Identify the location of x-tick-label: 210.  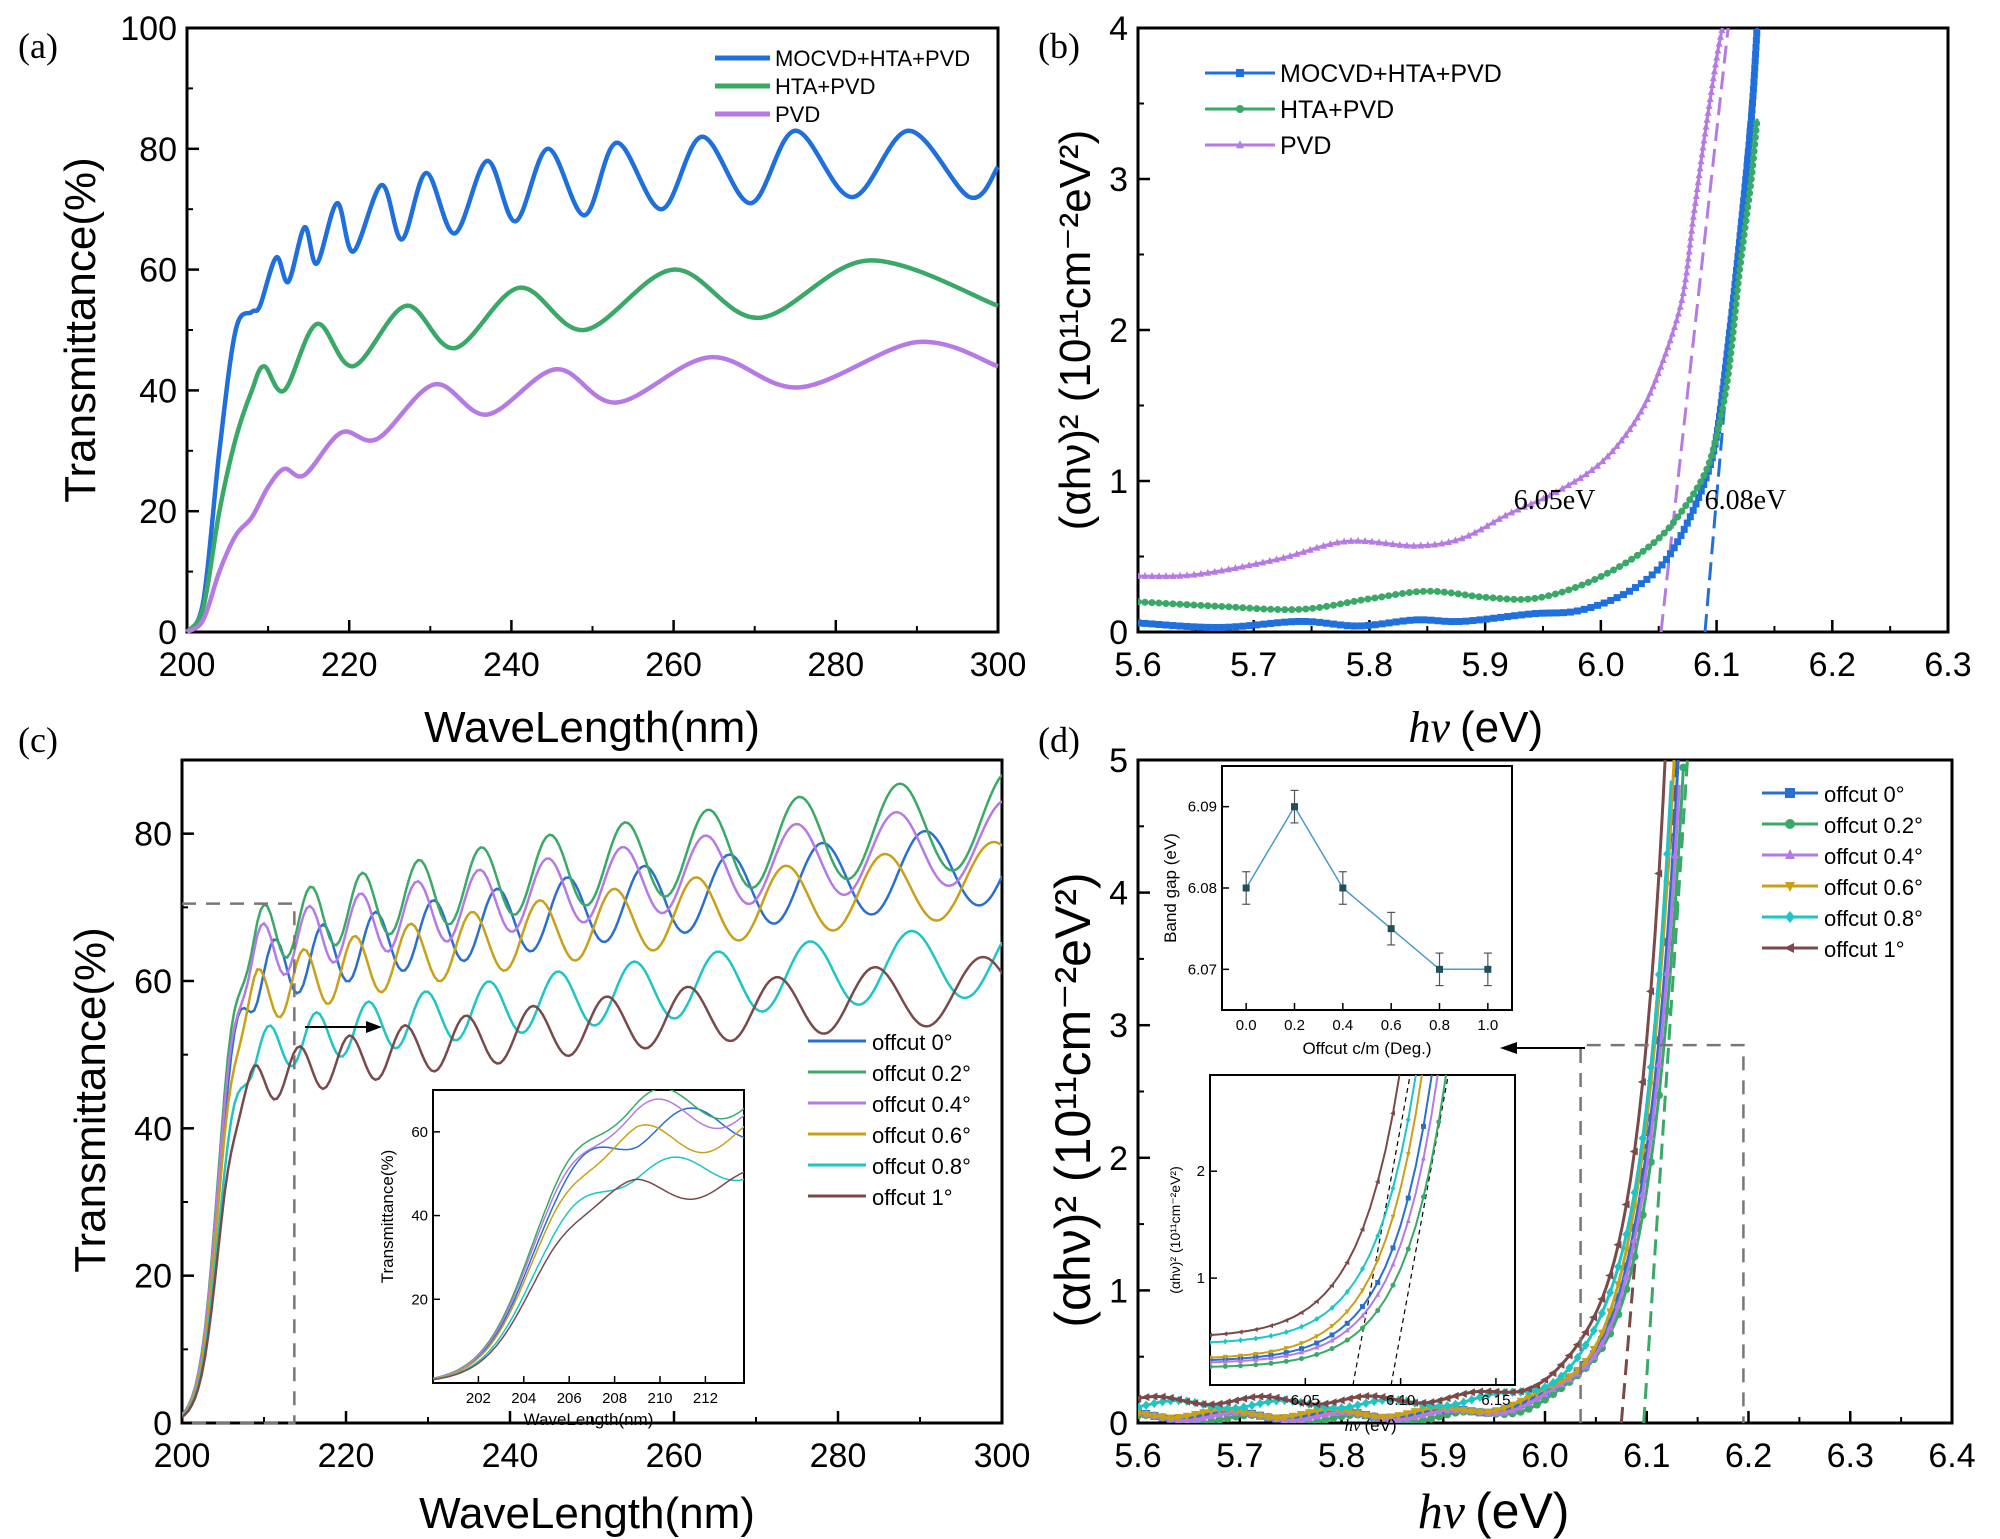
(659, 1398).